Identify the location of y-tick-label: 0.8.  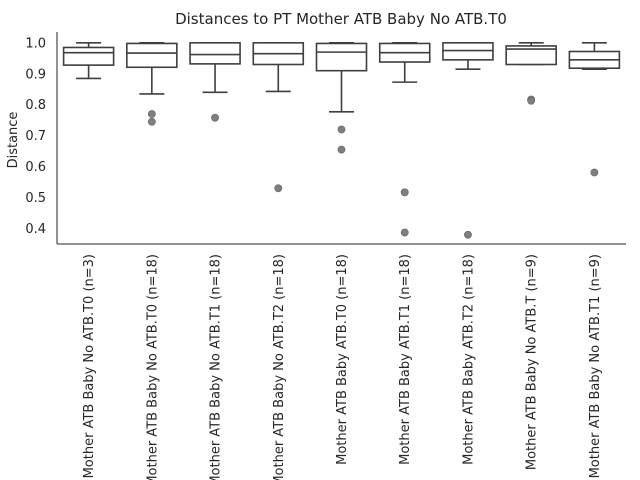
(35, 105).